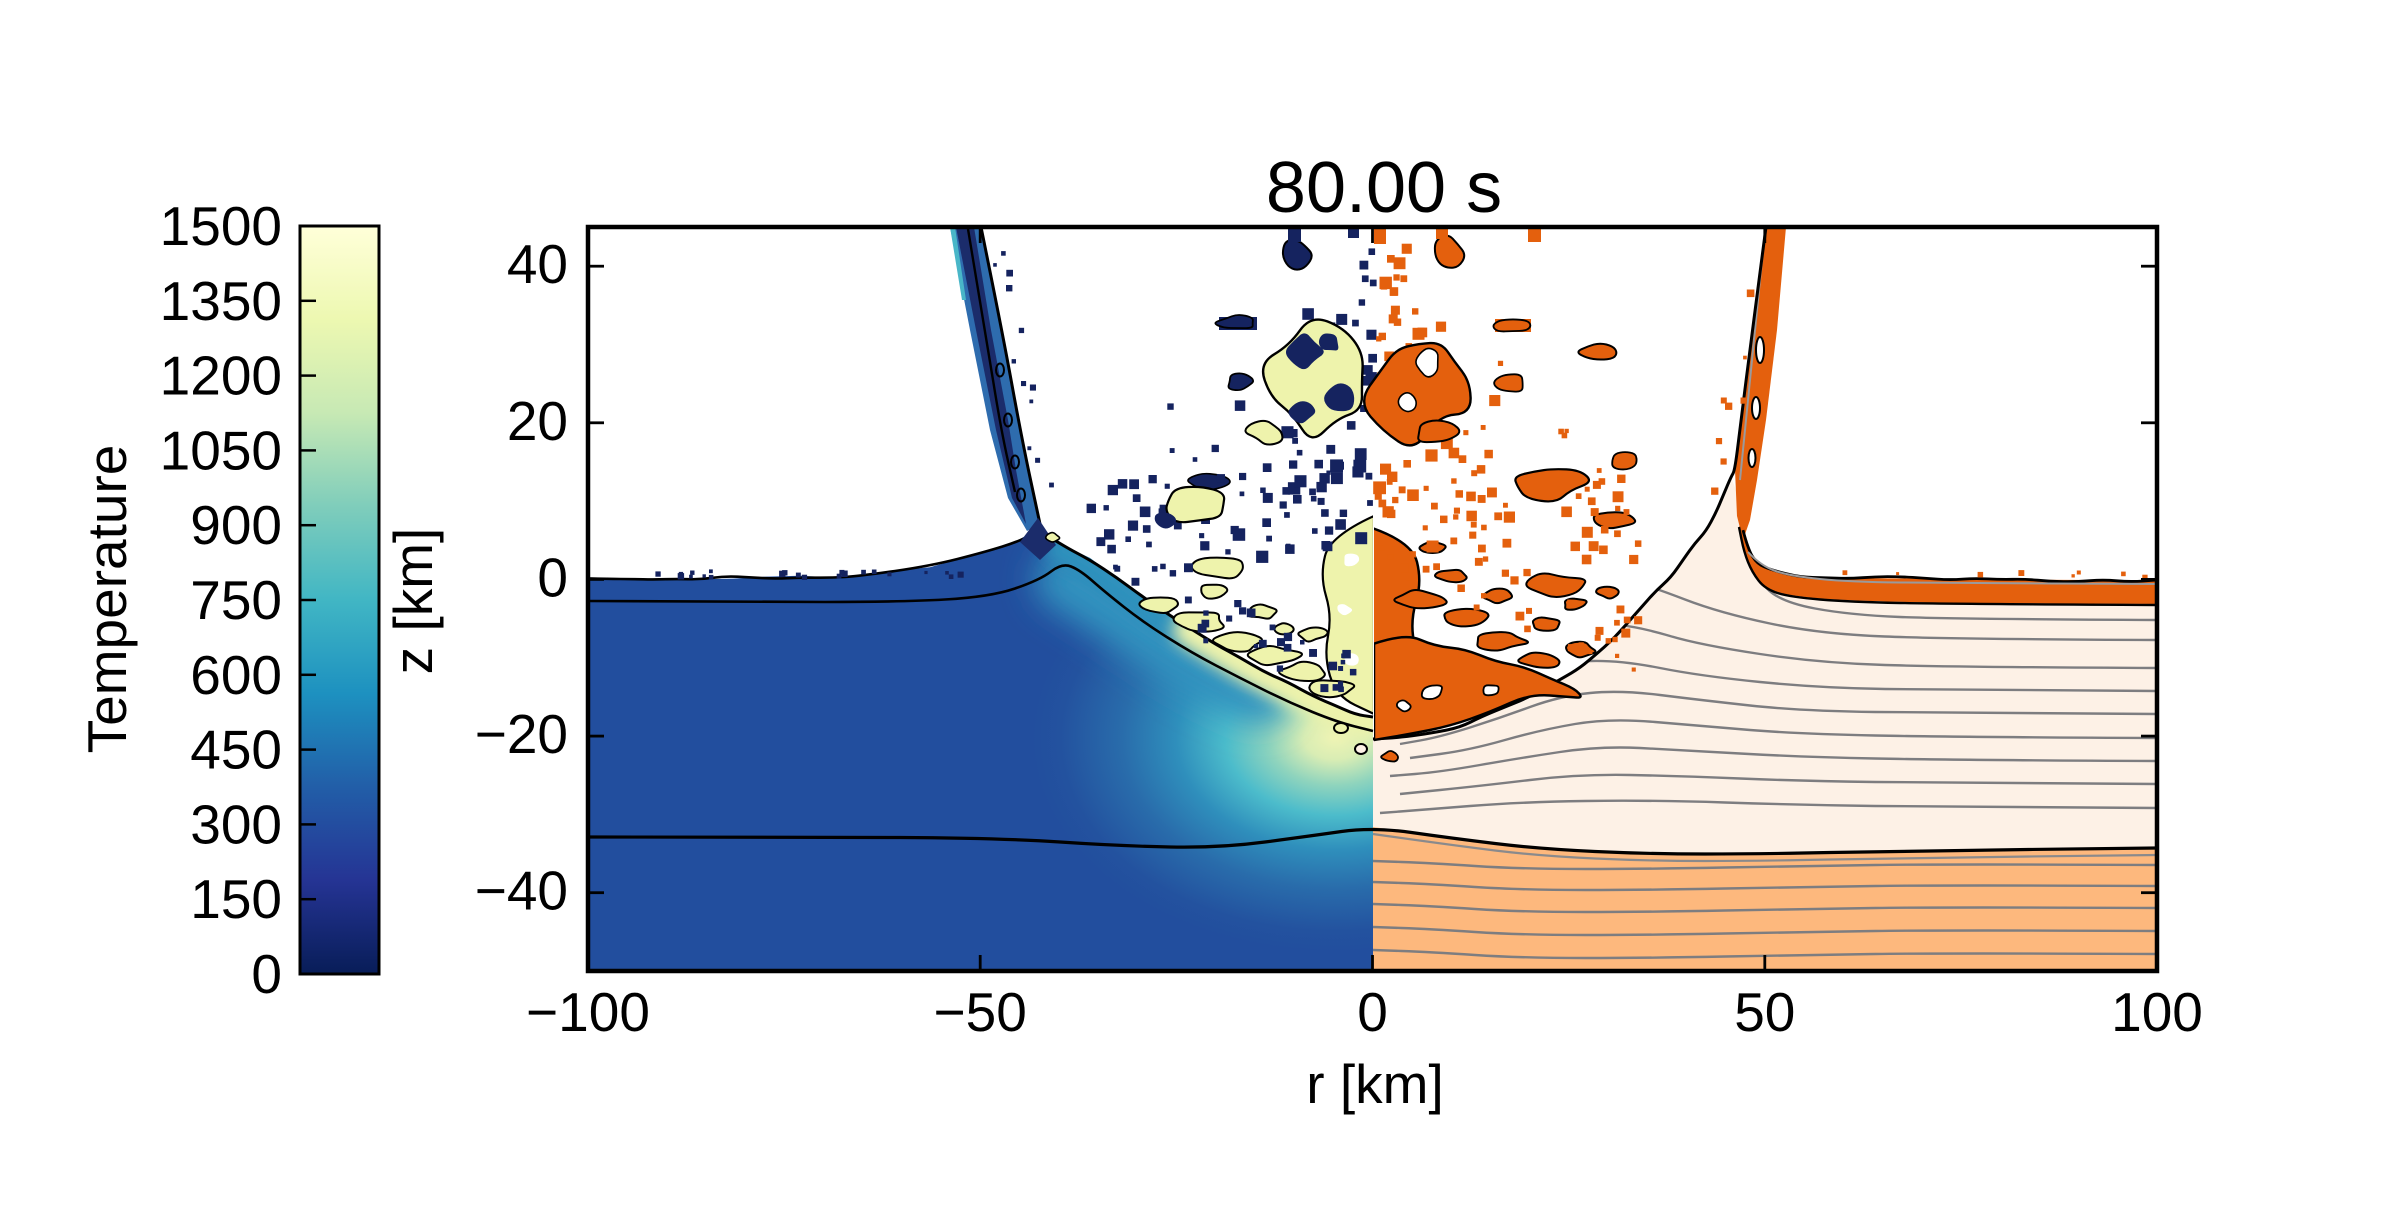 The height and width of the screenshot is (1205, 2400). I want to click on svg-text: 80.00 s, so click(1384, 188).